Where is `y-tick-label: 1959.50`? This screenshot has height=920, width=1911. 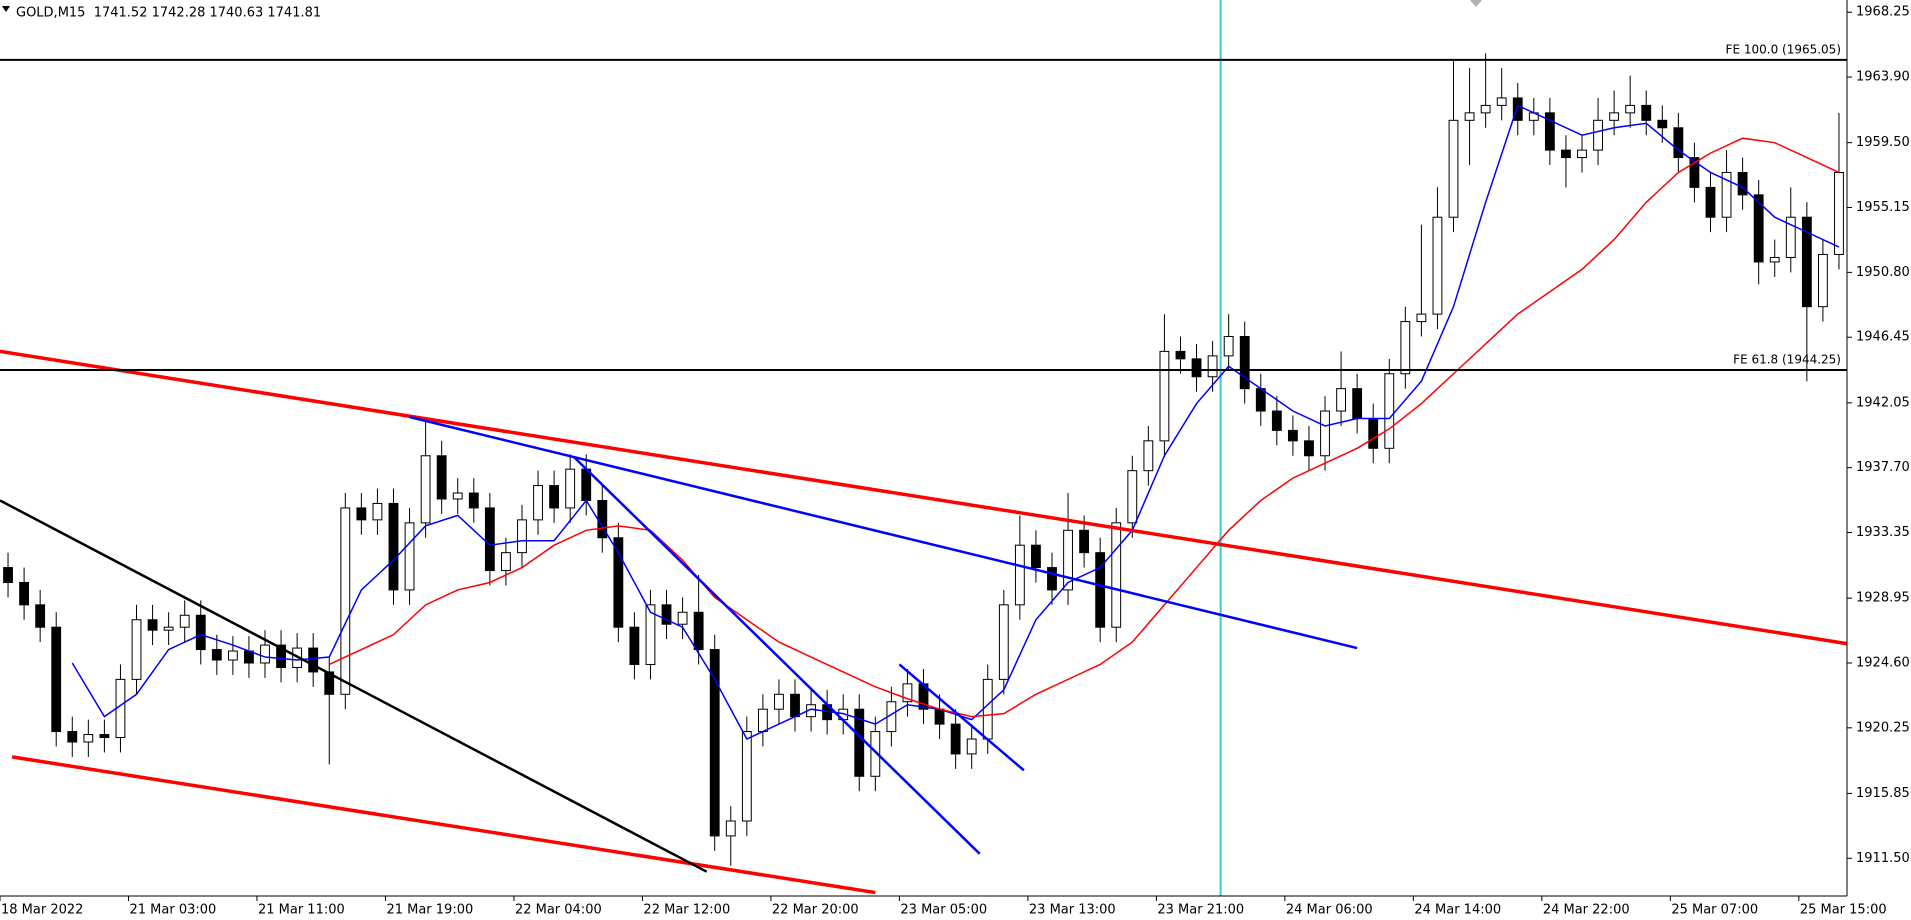
y-tick-label: 1959.50 is located at coordinates (1883, 142).